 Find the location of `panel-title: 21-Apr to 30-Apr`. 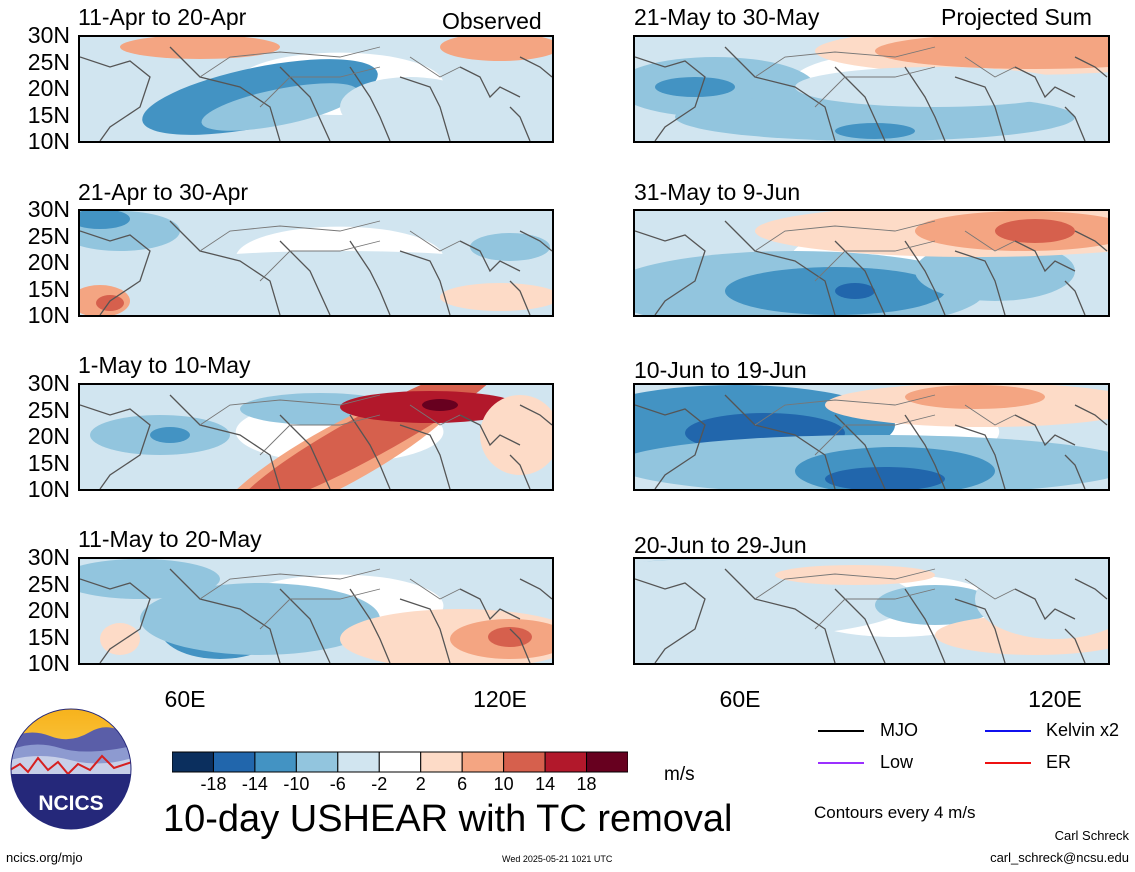

panel-title: 21-Apr to 30-Apr is located at coordinates (163, 192).